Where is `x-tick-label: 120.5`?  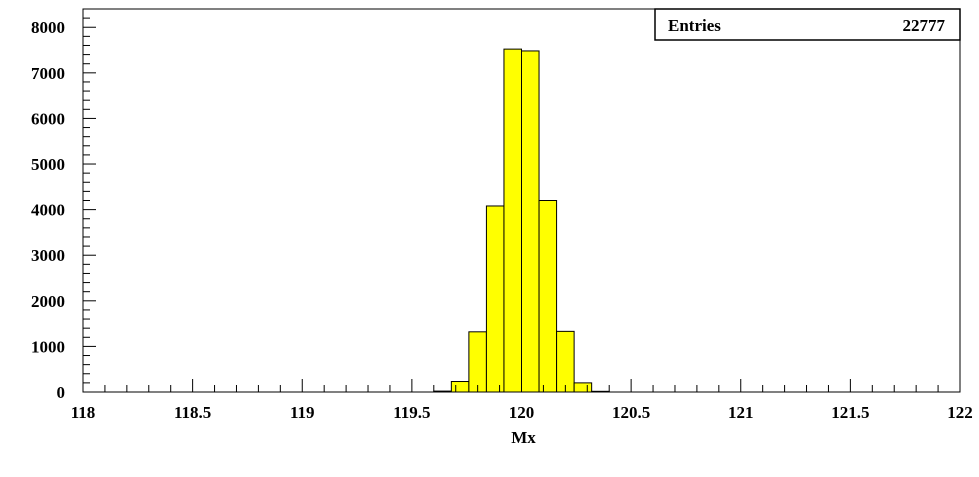 x-tick-label: 120.5 is located at coordinates (631, 412).